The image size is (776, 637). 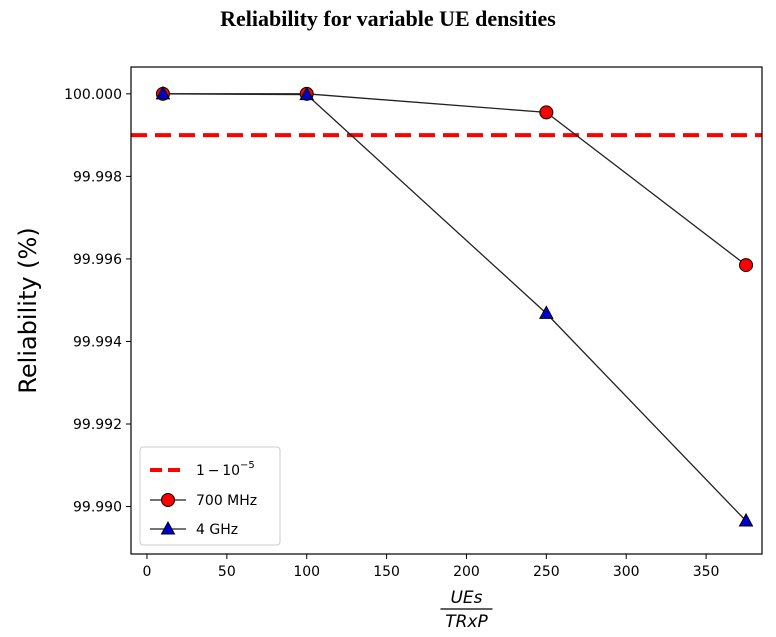 What do you see at coordinates (466, 572) in the screenshot?
I see `x-tick-label: 200` at bounding box center [466, 572].